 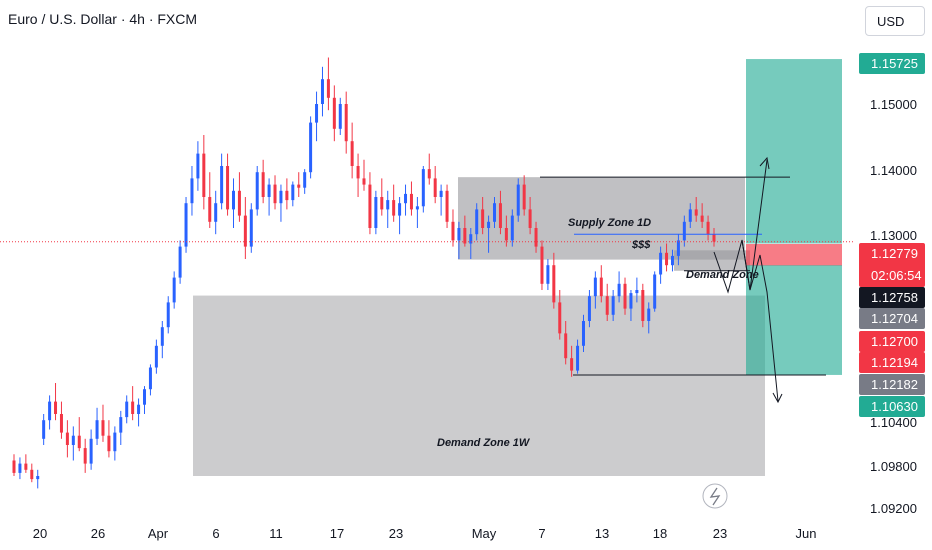 I want to click on time-axis-label: 7, so click(x=541, y=533).